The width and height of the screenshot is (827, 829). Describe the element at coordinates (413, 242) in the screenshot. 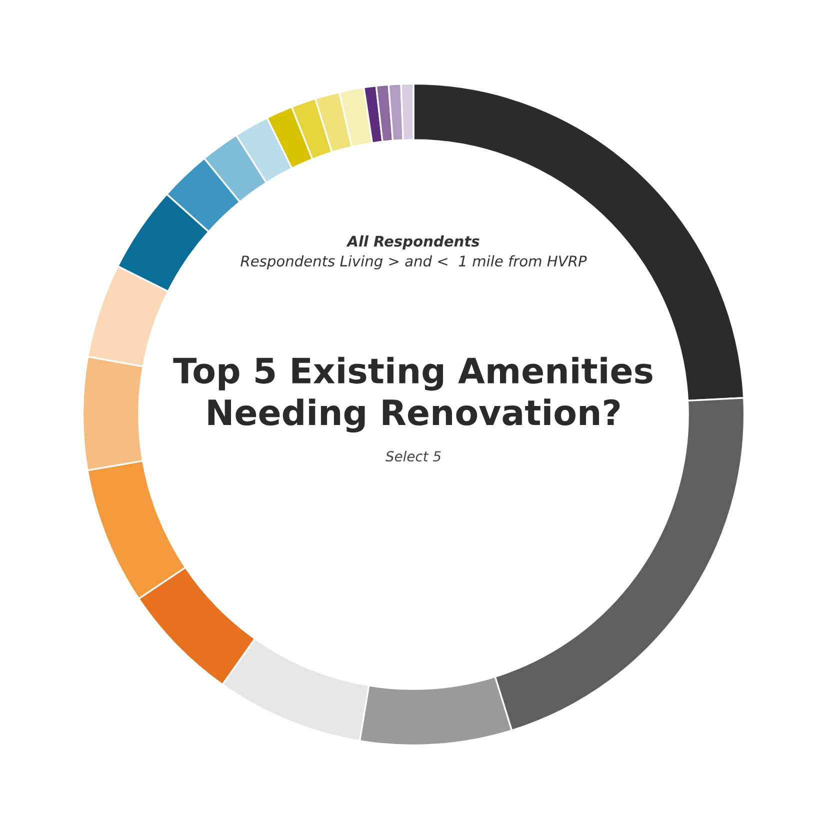

I see `text: All Respondents` at that location.